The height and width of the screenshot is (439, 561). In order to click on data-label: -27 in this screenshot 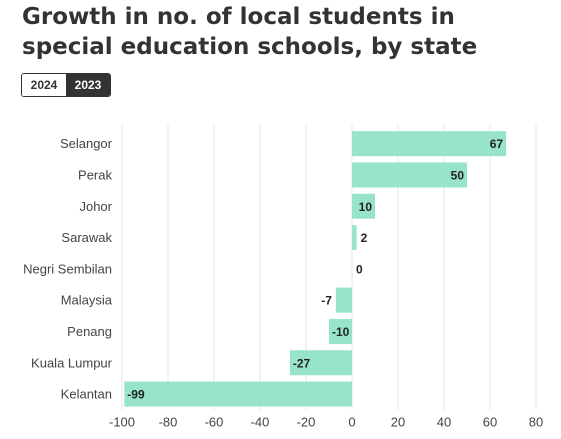, I will do `click(302, 363)`.